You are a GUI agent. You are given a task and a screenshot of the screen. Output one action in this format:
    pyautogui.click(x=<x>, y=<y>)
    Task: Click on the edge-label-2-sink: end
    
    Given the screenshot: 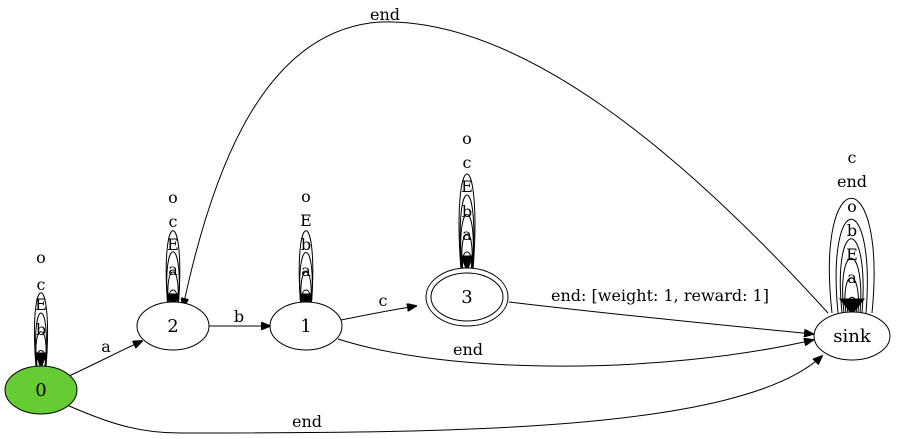 What is the action you would take?
    pyautogui.click(x=385, y=14)
    